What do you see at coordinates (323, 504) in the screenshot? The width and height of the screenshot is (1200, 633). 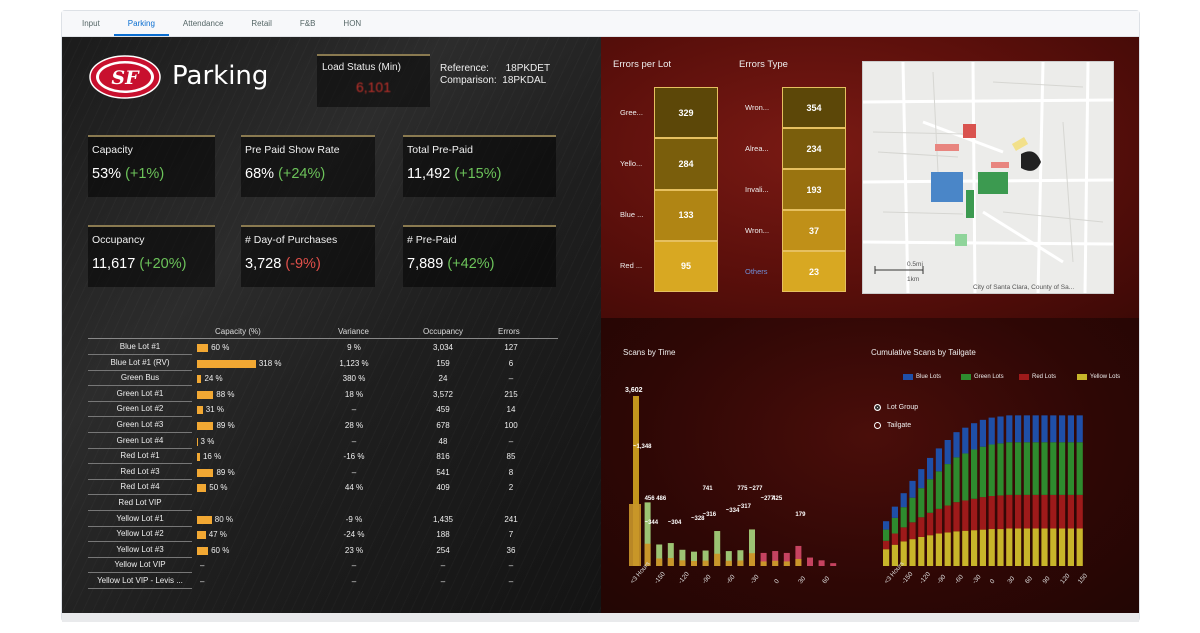 I see `table-row: Red Lot VIP` at bounding box center [323, 504].